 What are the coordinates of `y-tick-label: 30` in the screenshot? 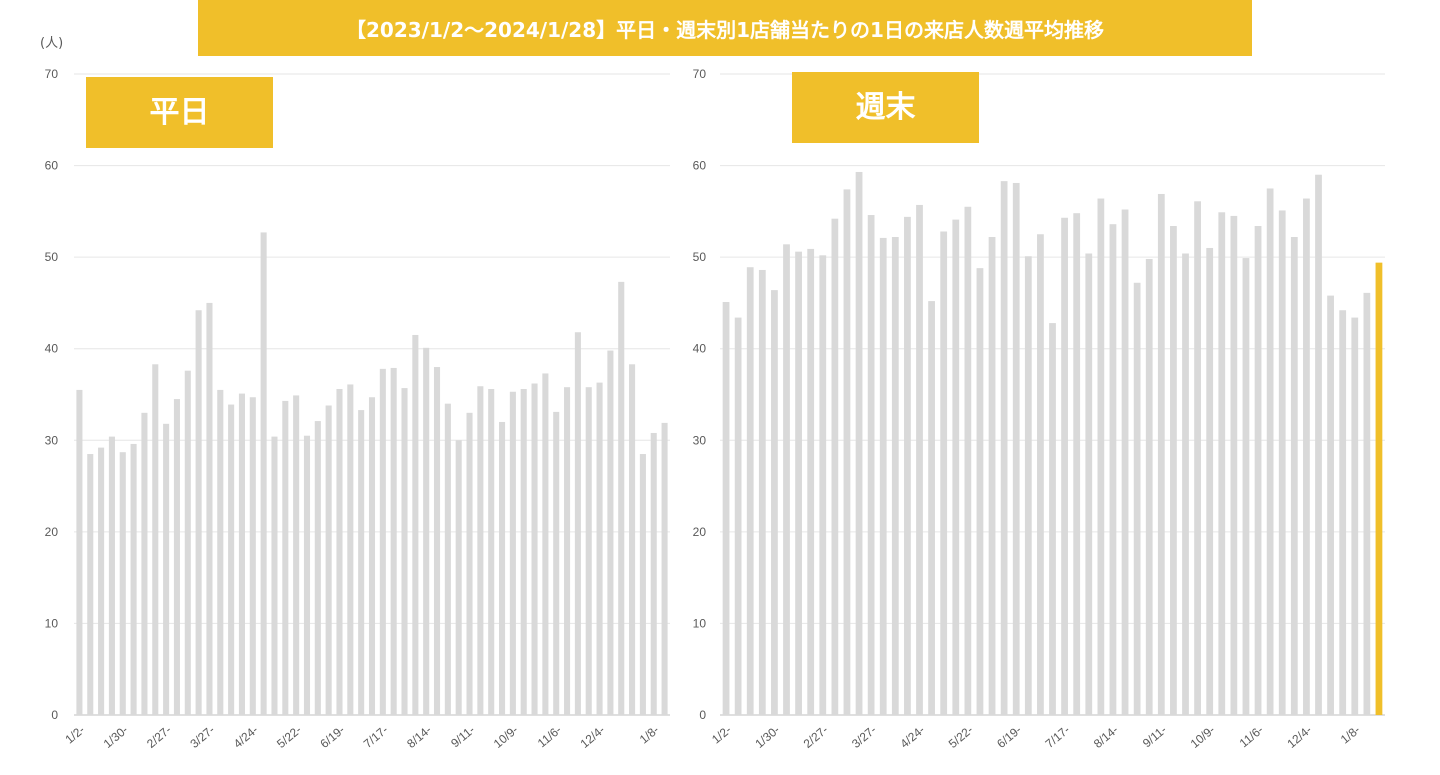 It's located at (52, 440).